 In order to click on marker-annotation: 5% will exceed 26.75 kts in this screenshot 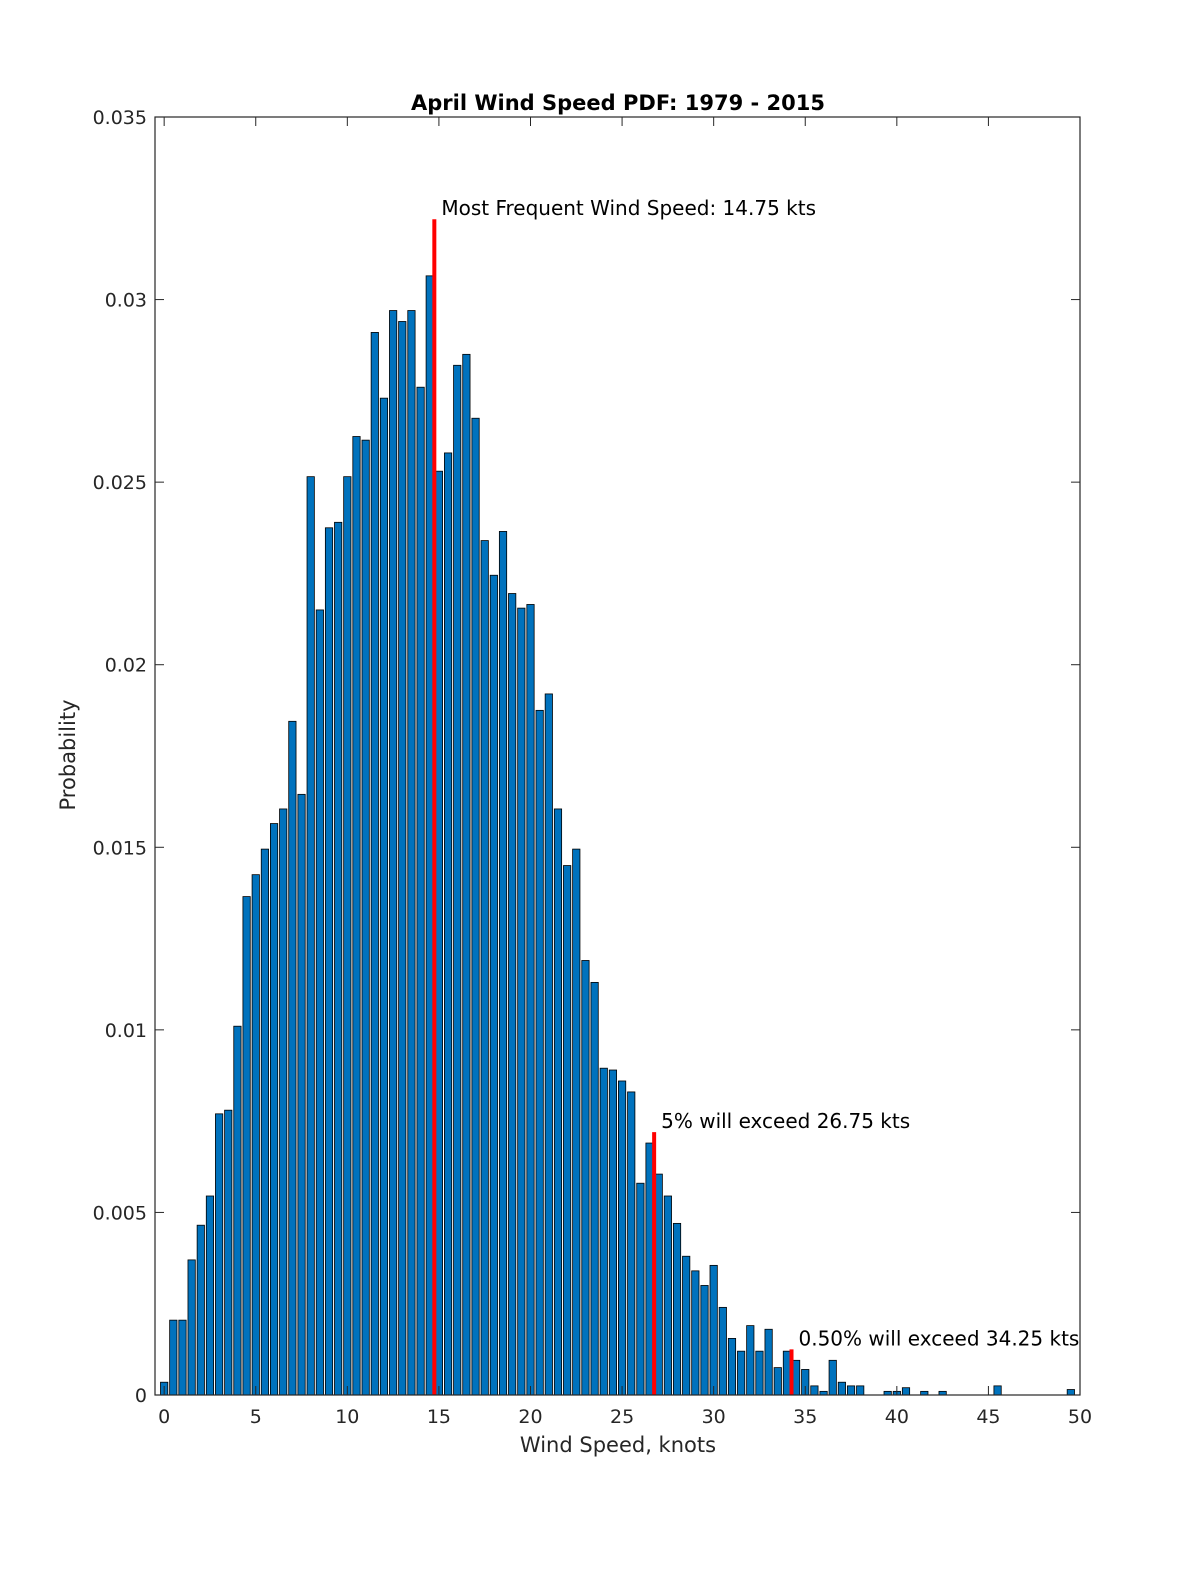, I will do `click(785, 1121)`.